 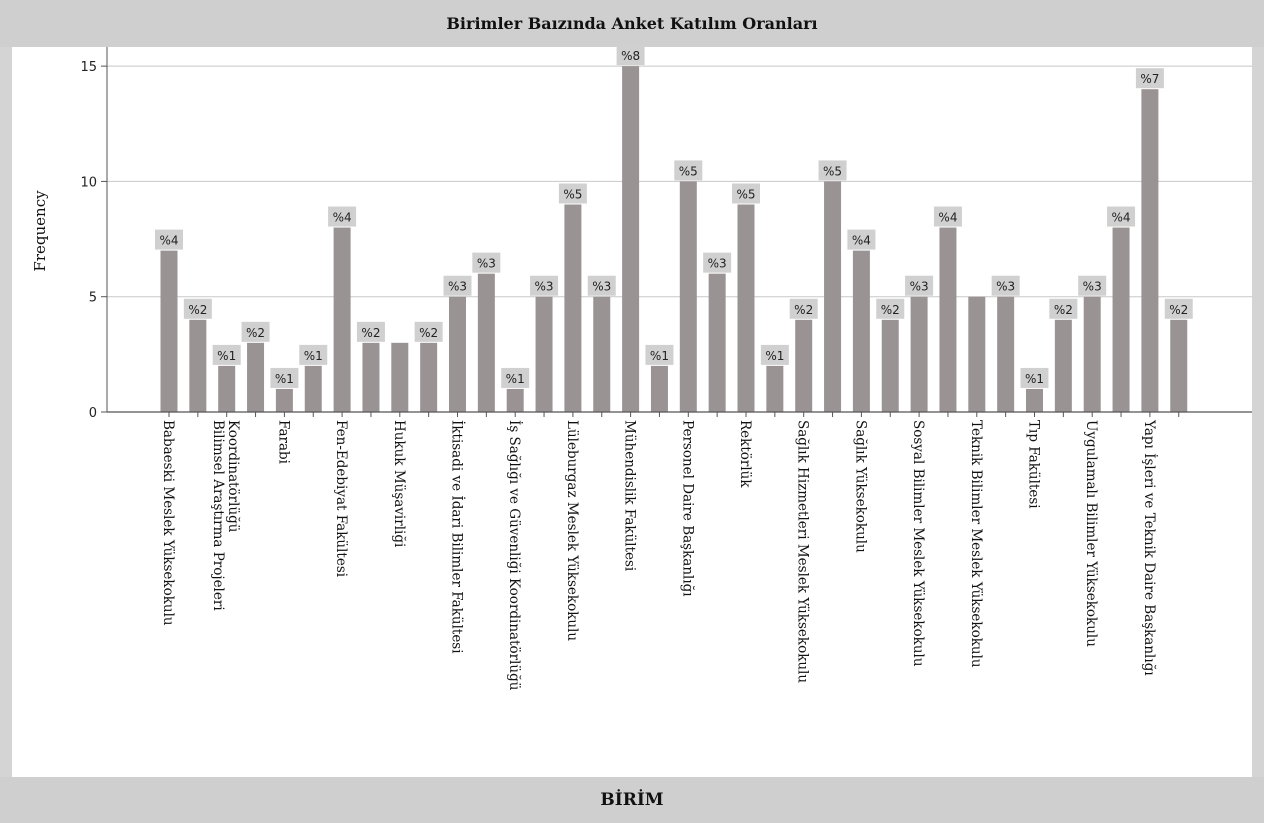 I want to click on y-tick-label: 0, so click(x=93, y=413).